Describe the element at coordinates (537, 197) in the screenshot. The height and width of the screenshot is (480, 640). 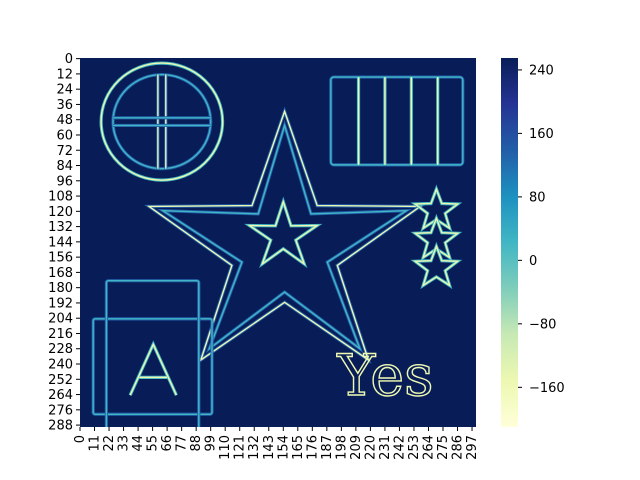
I see `colorbar-tick-label: 80` at that location.